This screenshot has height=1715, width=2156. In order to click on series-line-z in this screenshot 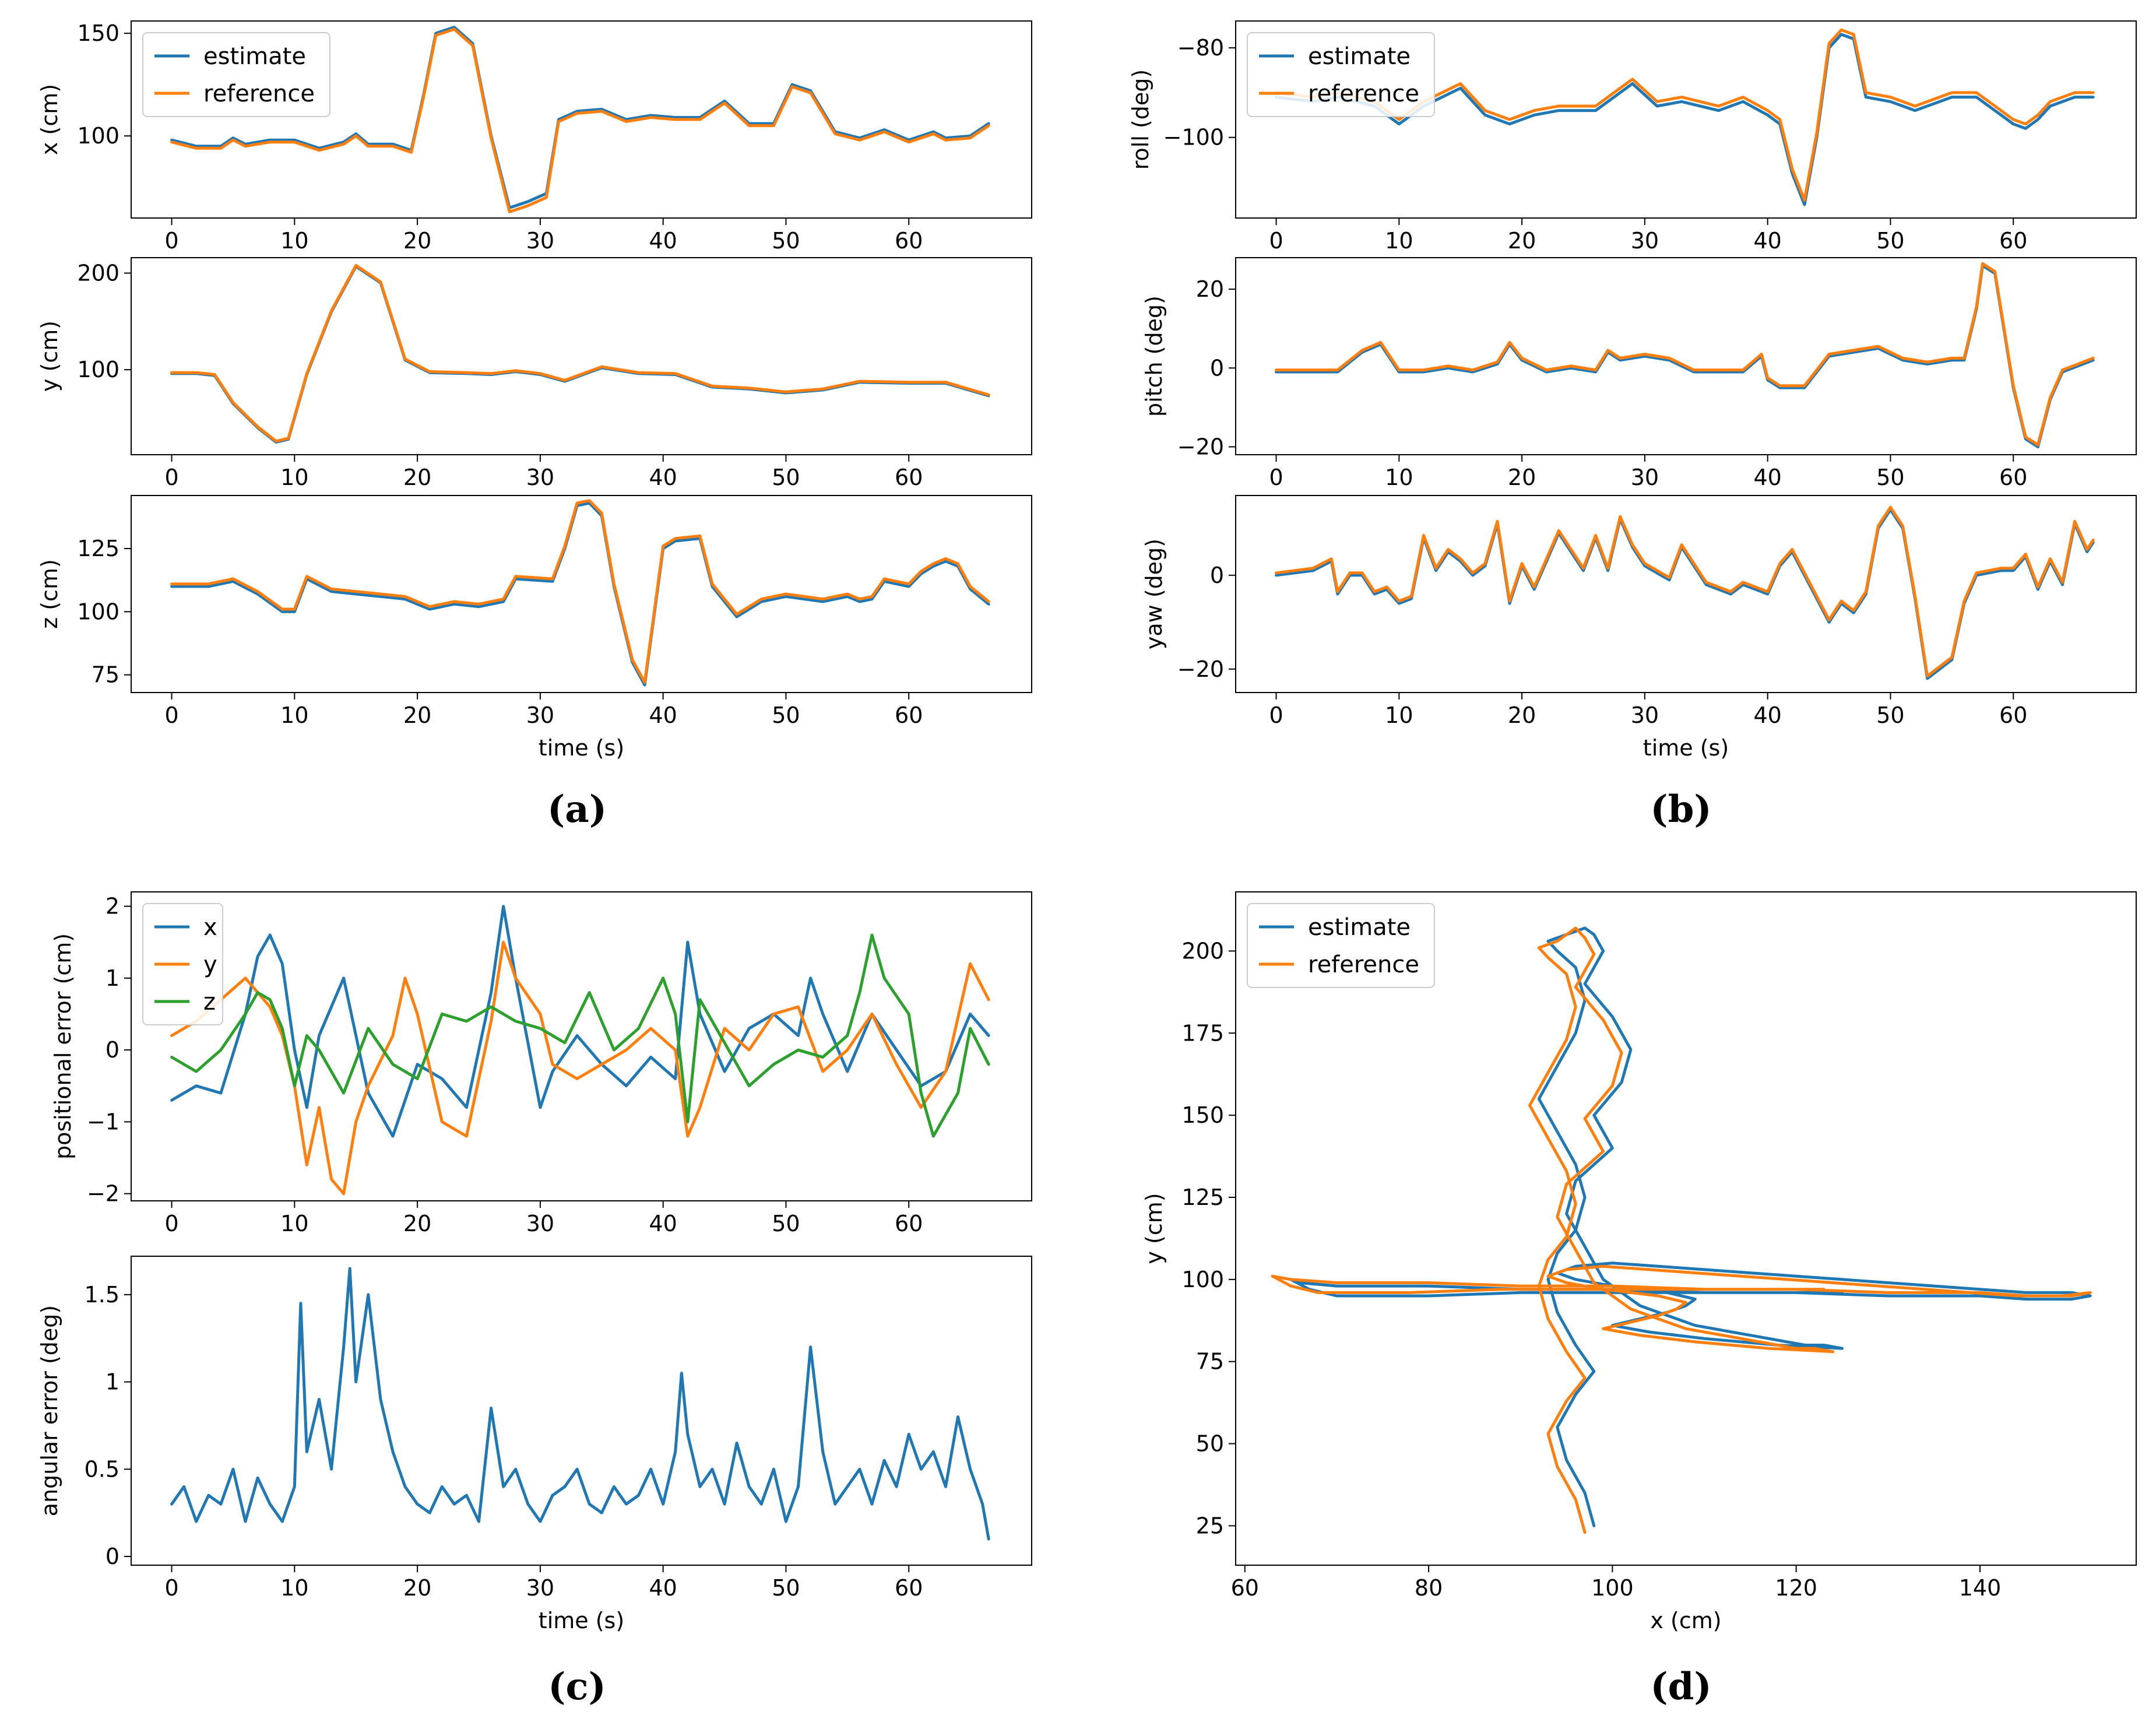, I will do `click(580, 1035)`.